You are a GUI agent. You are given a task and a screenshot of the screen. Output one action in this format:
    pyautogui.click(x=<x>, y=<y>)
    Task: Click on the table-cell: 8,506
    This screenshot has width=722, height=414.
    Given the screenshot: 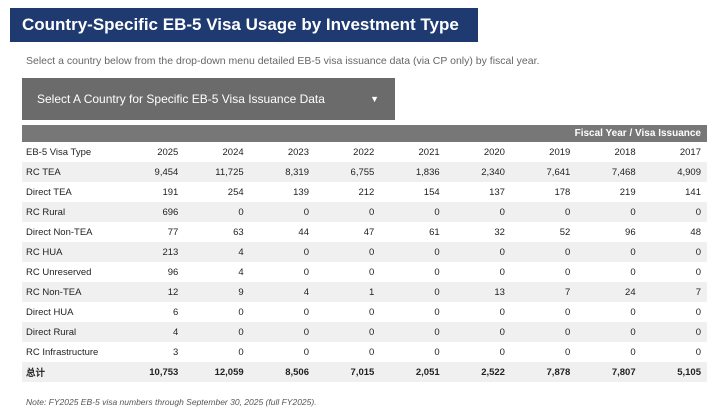 What is the action you would take?
    pyautogui.click(x=297, y=372)
    